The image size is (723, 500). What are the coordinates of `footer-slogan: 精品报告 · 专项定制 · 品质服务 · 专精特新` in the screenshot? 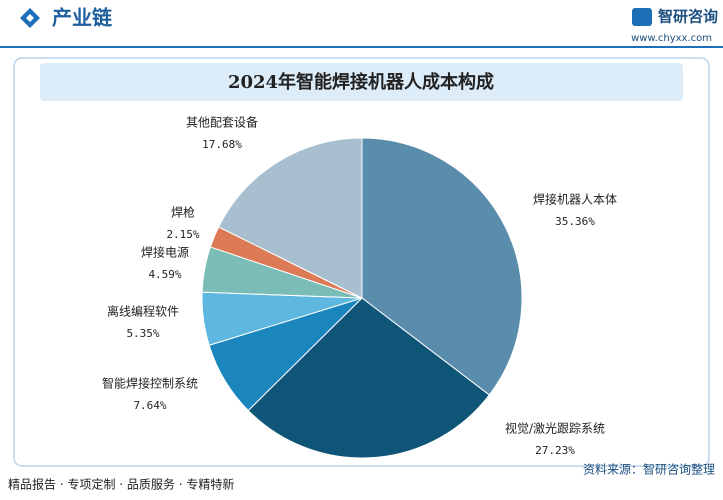 It's located at (121, 484).